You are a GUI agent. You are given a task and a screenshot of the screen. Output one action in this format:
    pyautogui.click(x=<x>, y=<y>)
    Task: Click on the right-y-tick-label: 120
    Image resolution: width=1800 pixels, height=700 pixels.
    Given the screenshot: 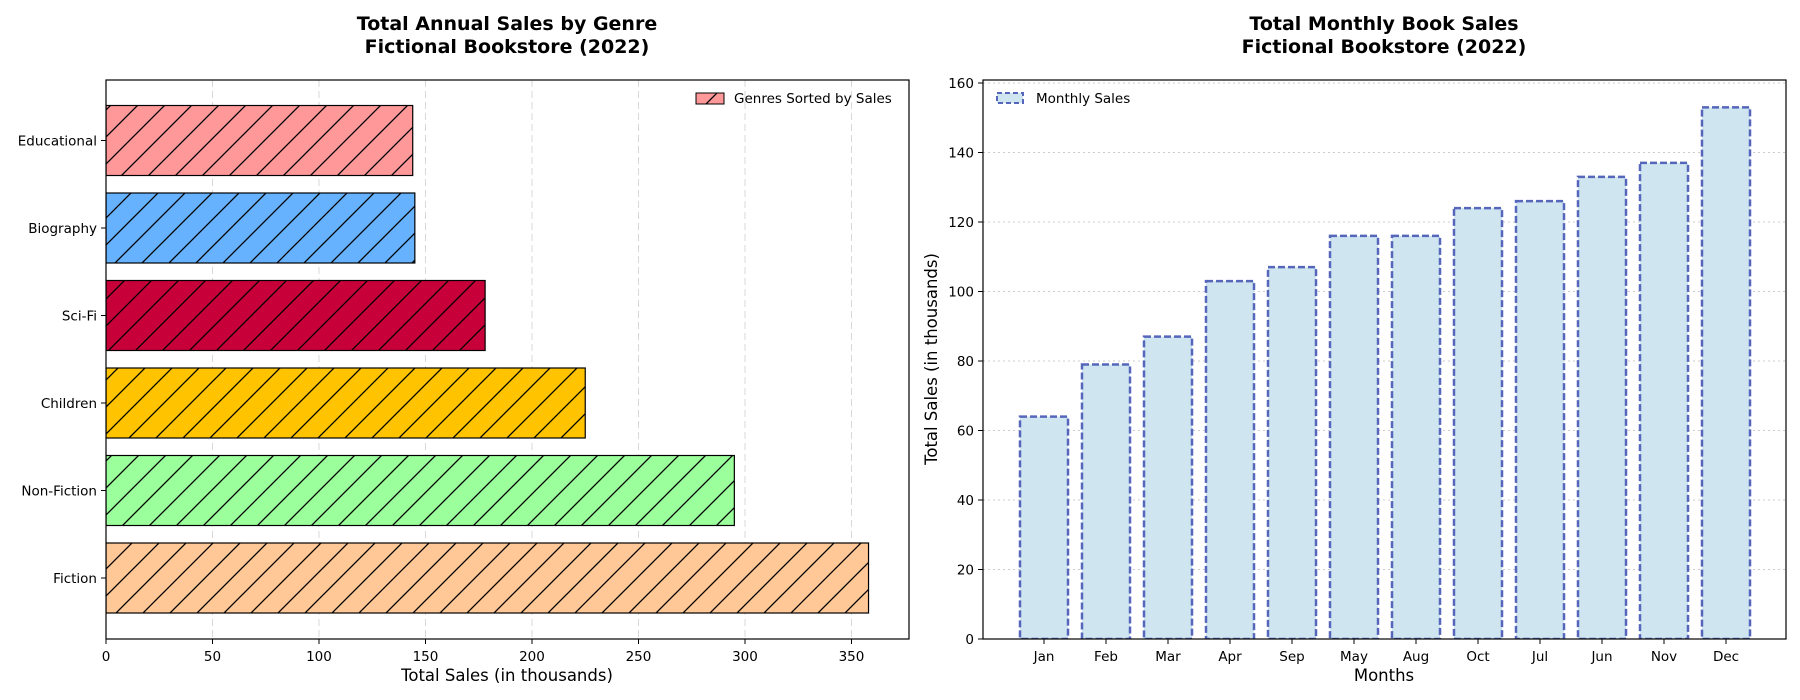 What is the action you would take?
    pyautogui.click(x=961, y=223)
    